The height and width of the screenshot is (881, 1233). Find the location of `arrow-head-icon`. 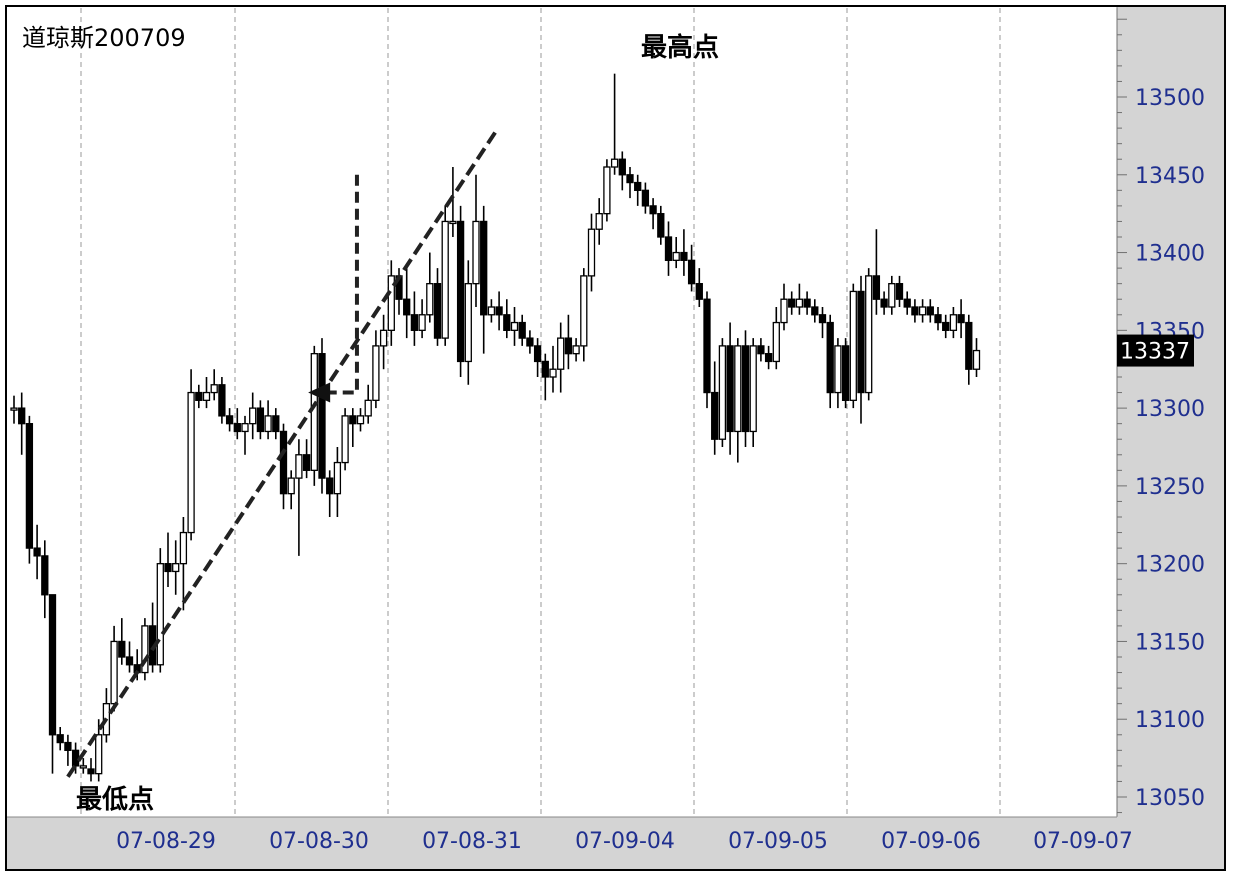

arrow-head-icon is located at coordinates (319, 392).